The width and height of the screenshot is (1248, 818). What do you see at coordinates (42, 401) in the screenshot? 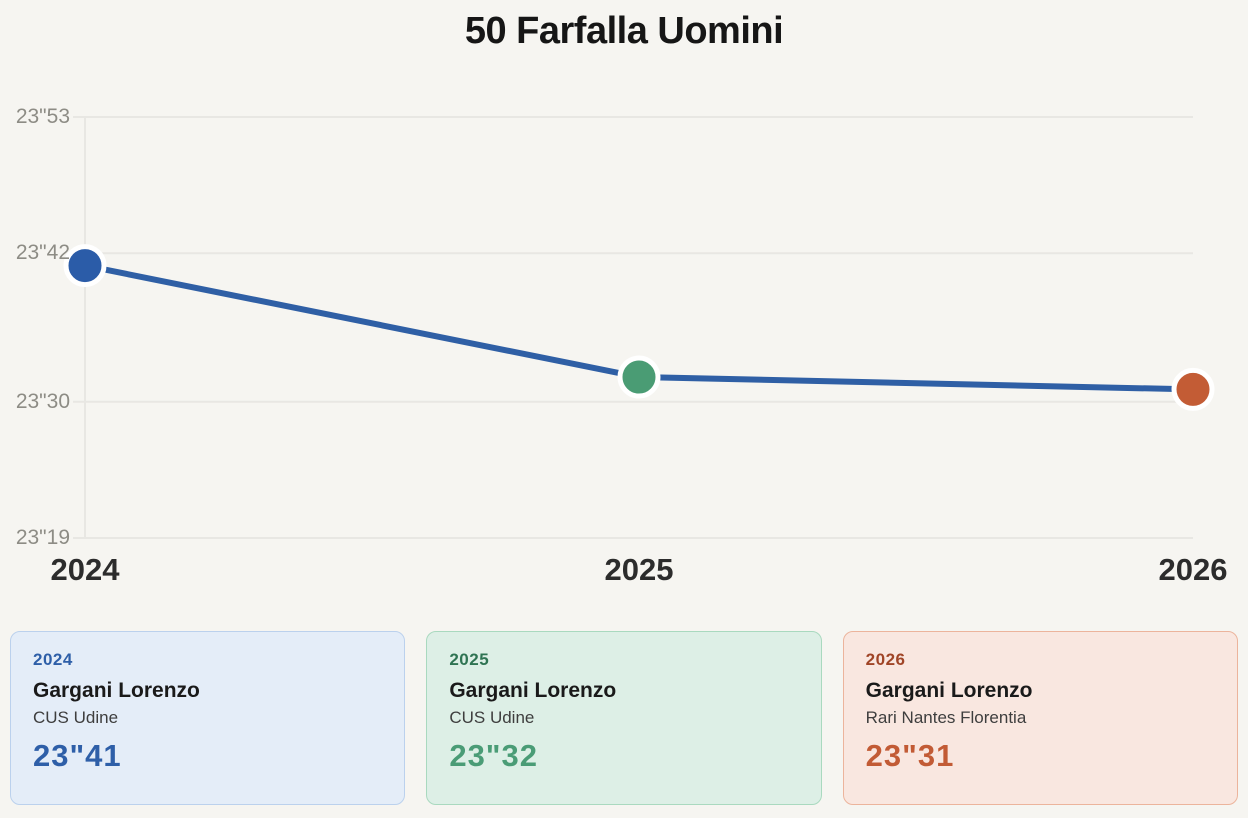
I see `y-axis-tick-label: 23"30` at bounding box center [42, 401].